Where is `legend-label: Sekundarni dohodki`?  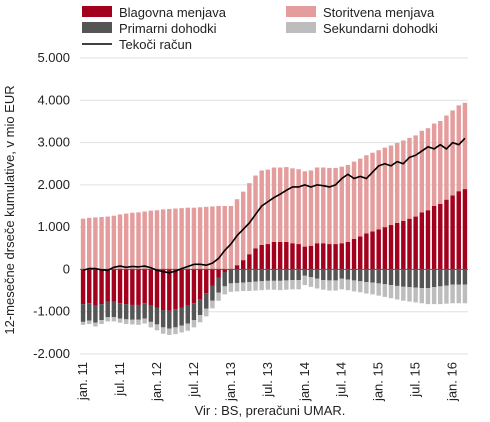 legend-label: Sekundarni dohodki is located at coordinates (380, 28).